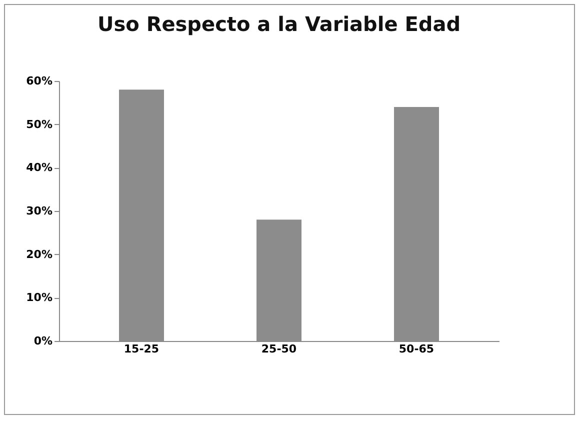  What do you see at coordinates (416, 349) in the screenshot?
I see `x-tick-label: 50-65` at bounding box center [416, 349].